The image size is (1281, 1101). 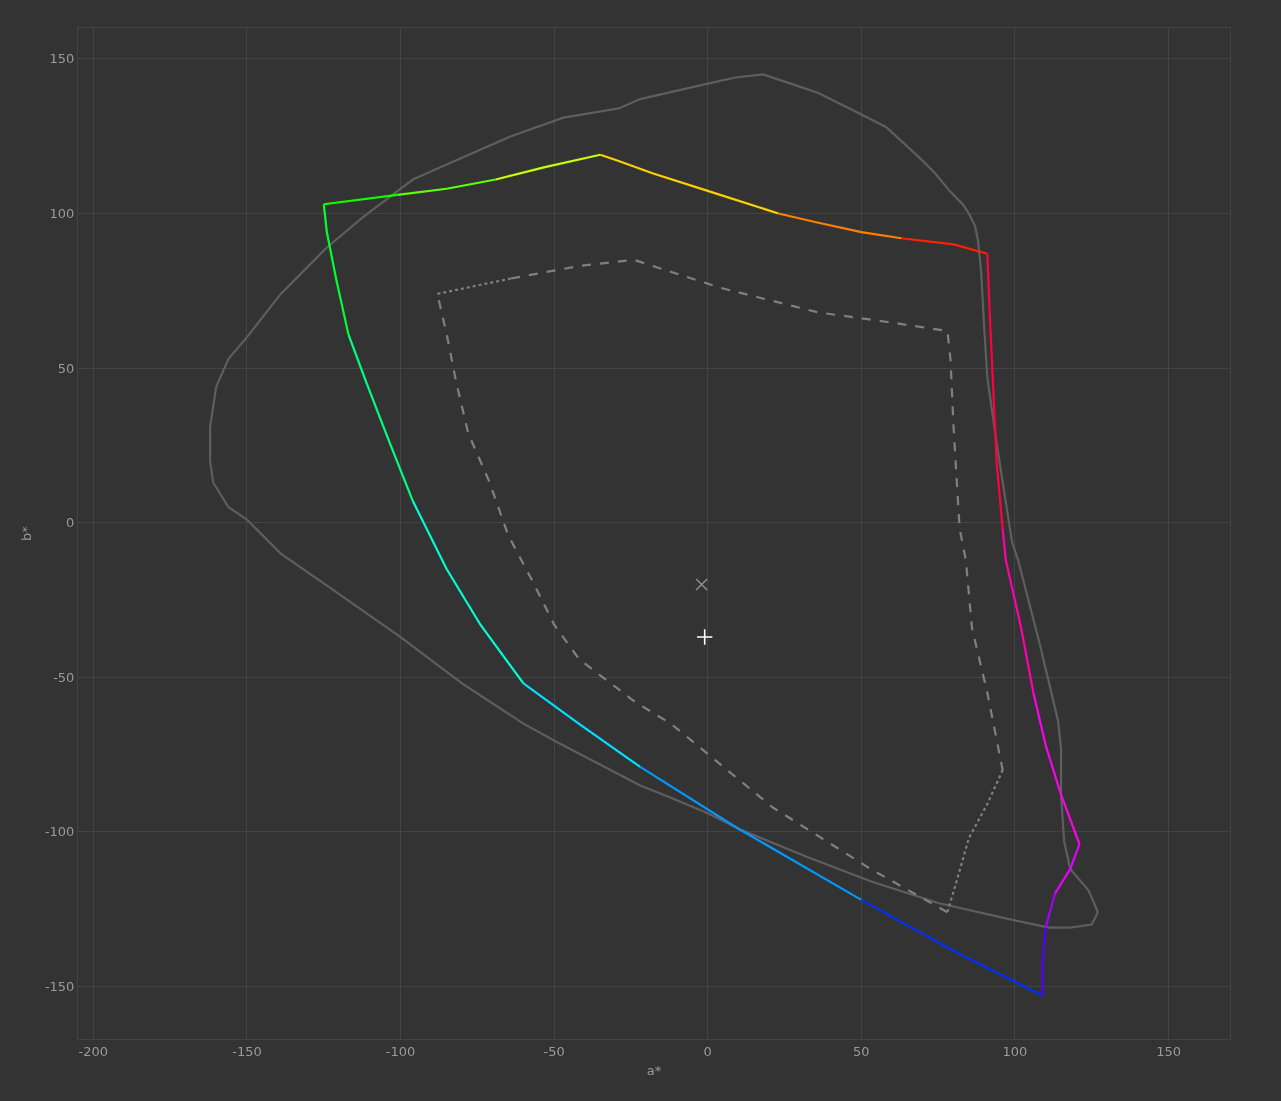 What do you see at coordinates (26, 533) in the screenshot?
I see `y-axis-title: b*` at bounding box center [26, 533].